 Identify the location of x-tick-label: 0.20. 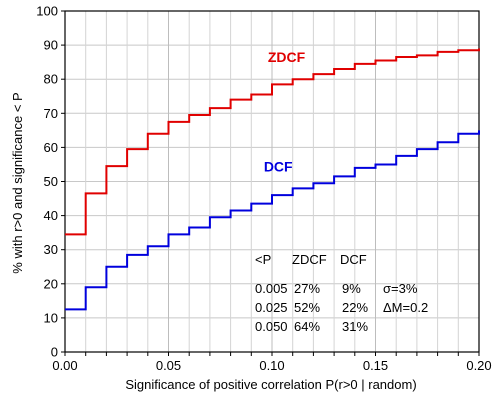
(478, 365).